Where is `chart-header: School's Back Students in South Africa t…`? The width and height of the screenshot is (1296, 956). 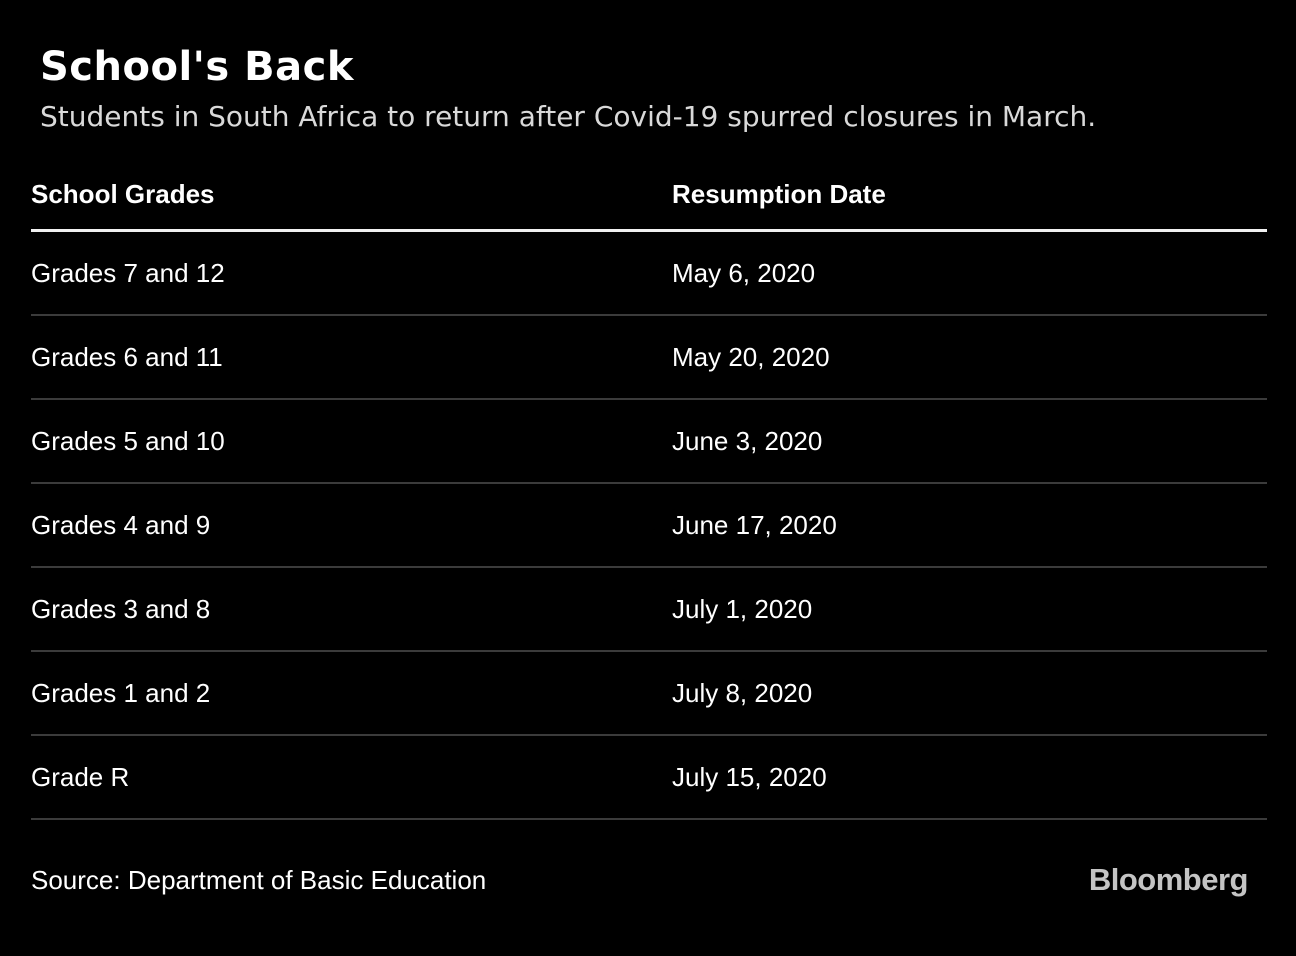
chart-header: School's Back Students in South Africa t… is located at coordinates (648, 67).